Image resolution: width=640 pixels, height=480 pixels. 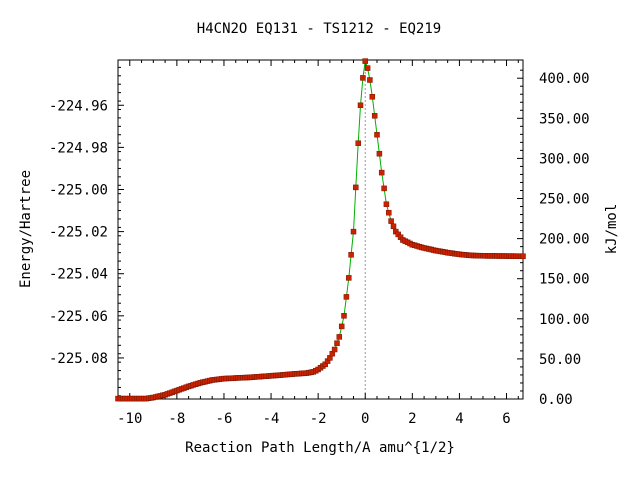 I want to click on x-tick-label: -8, so click(x=176, y=419).